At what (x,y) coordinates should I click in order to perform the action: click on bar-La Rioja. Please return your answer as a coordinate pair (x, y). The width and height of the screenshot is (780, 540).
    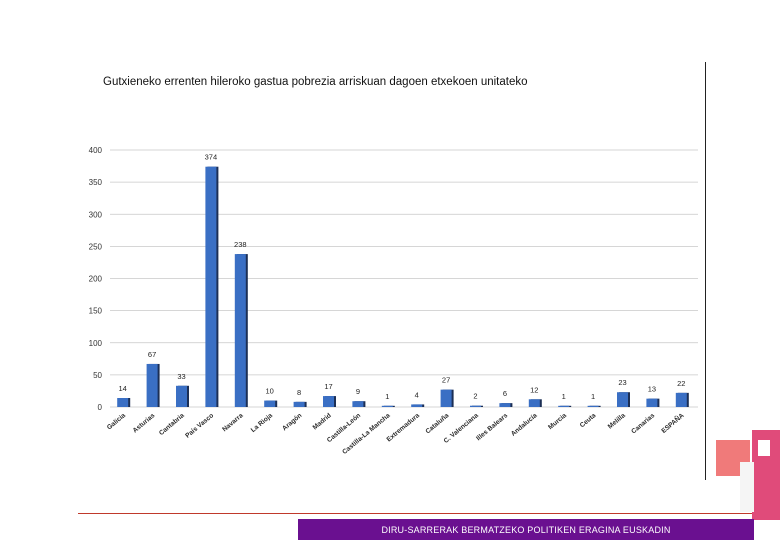
    Looking at the image, I should click on (270, 403).